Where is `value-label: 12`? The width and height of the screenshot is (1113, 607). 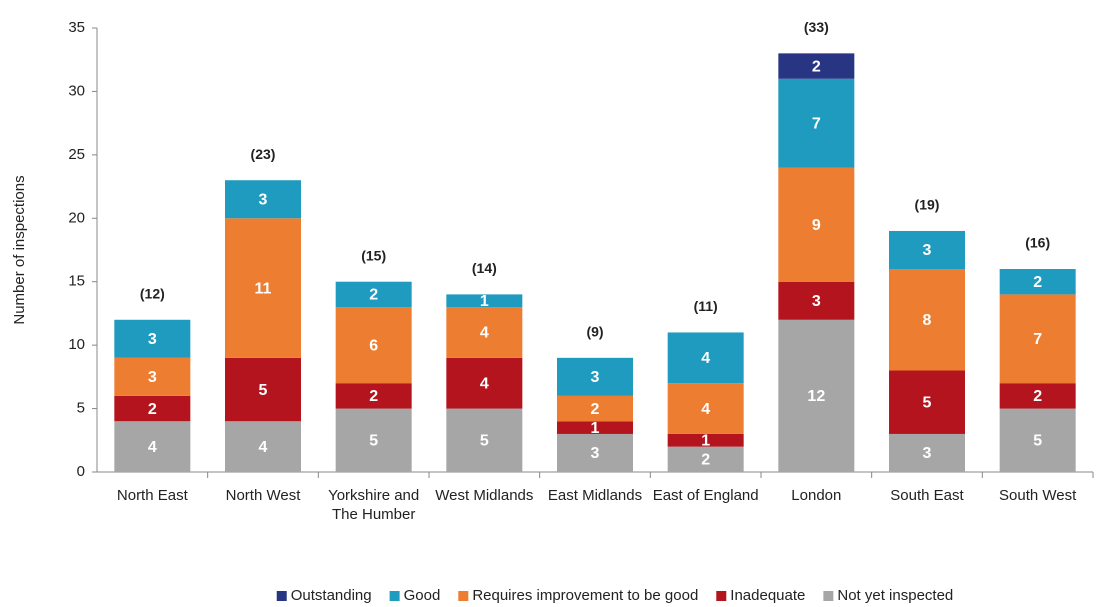 value-label: 12 is located at coordinates (816, 396).